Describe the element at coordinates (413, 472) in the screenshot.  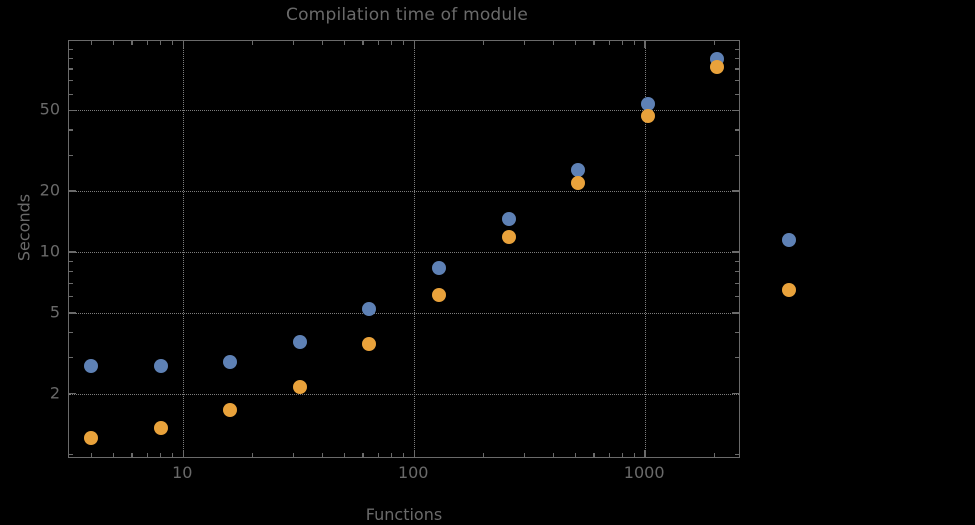
I see `x-tick-label: 100` at that location.